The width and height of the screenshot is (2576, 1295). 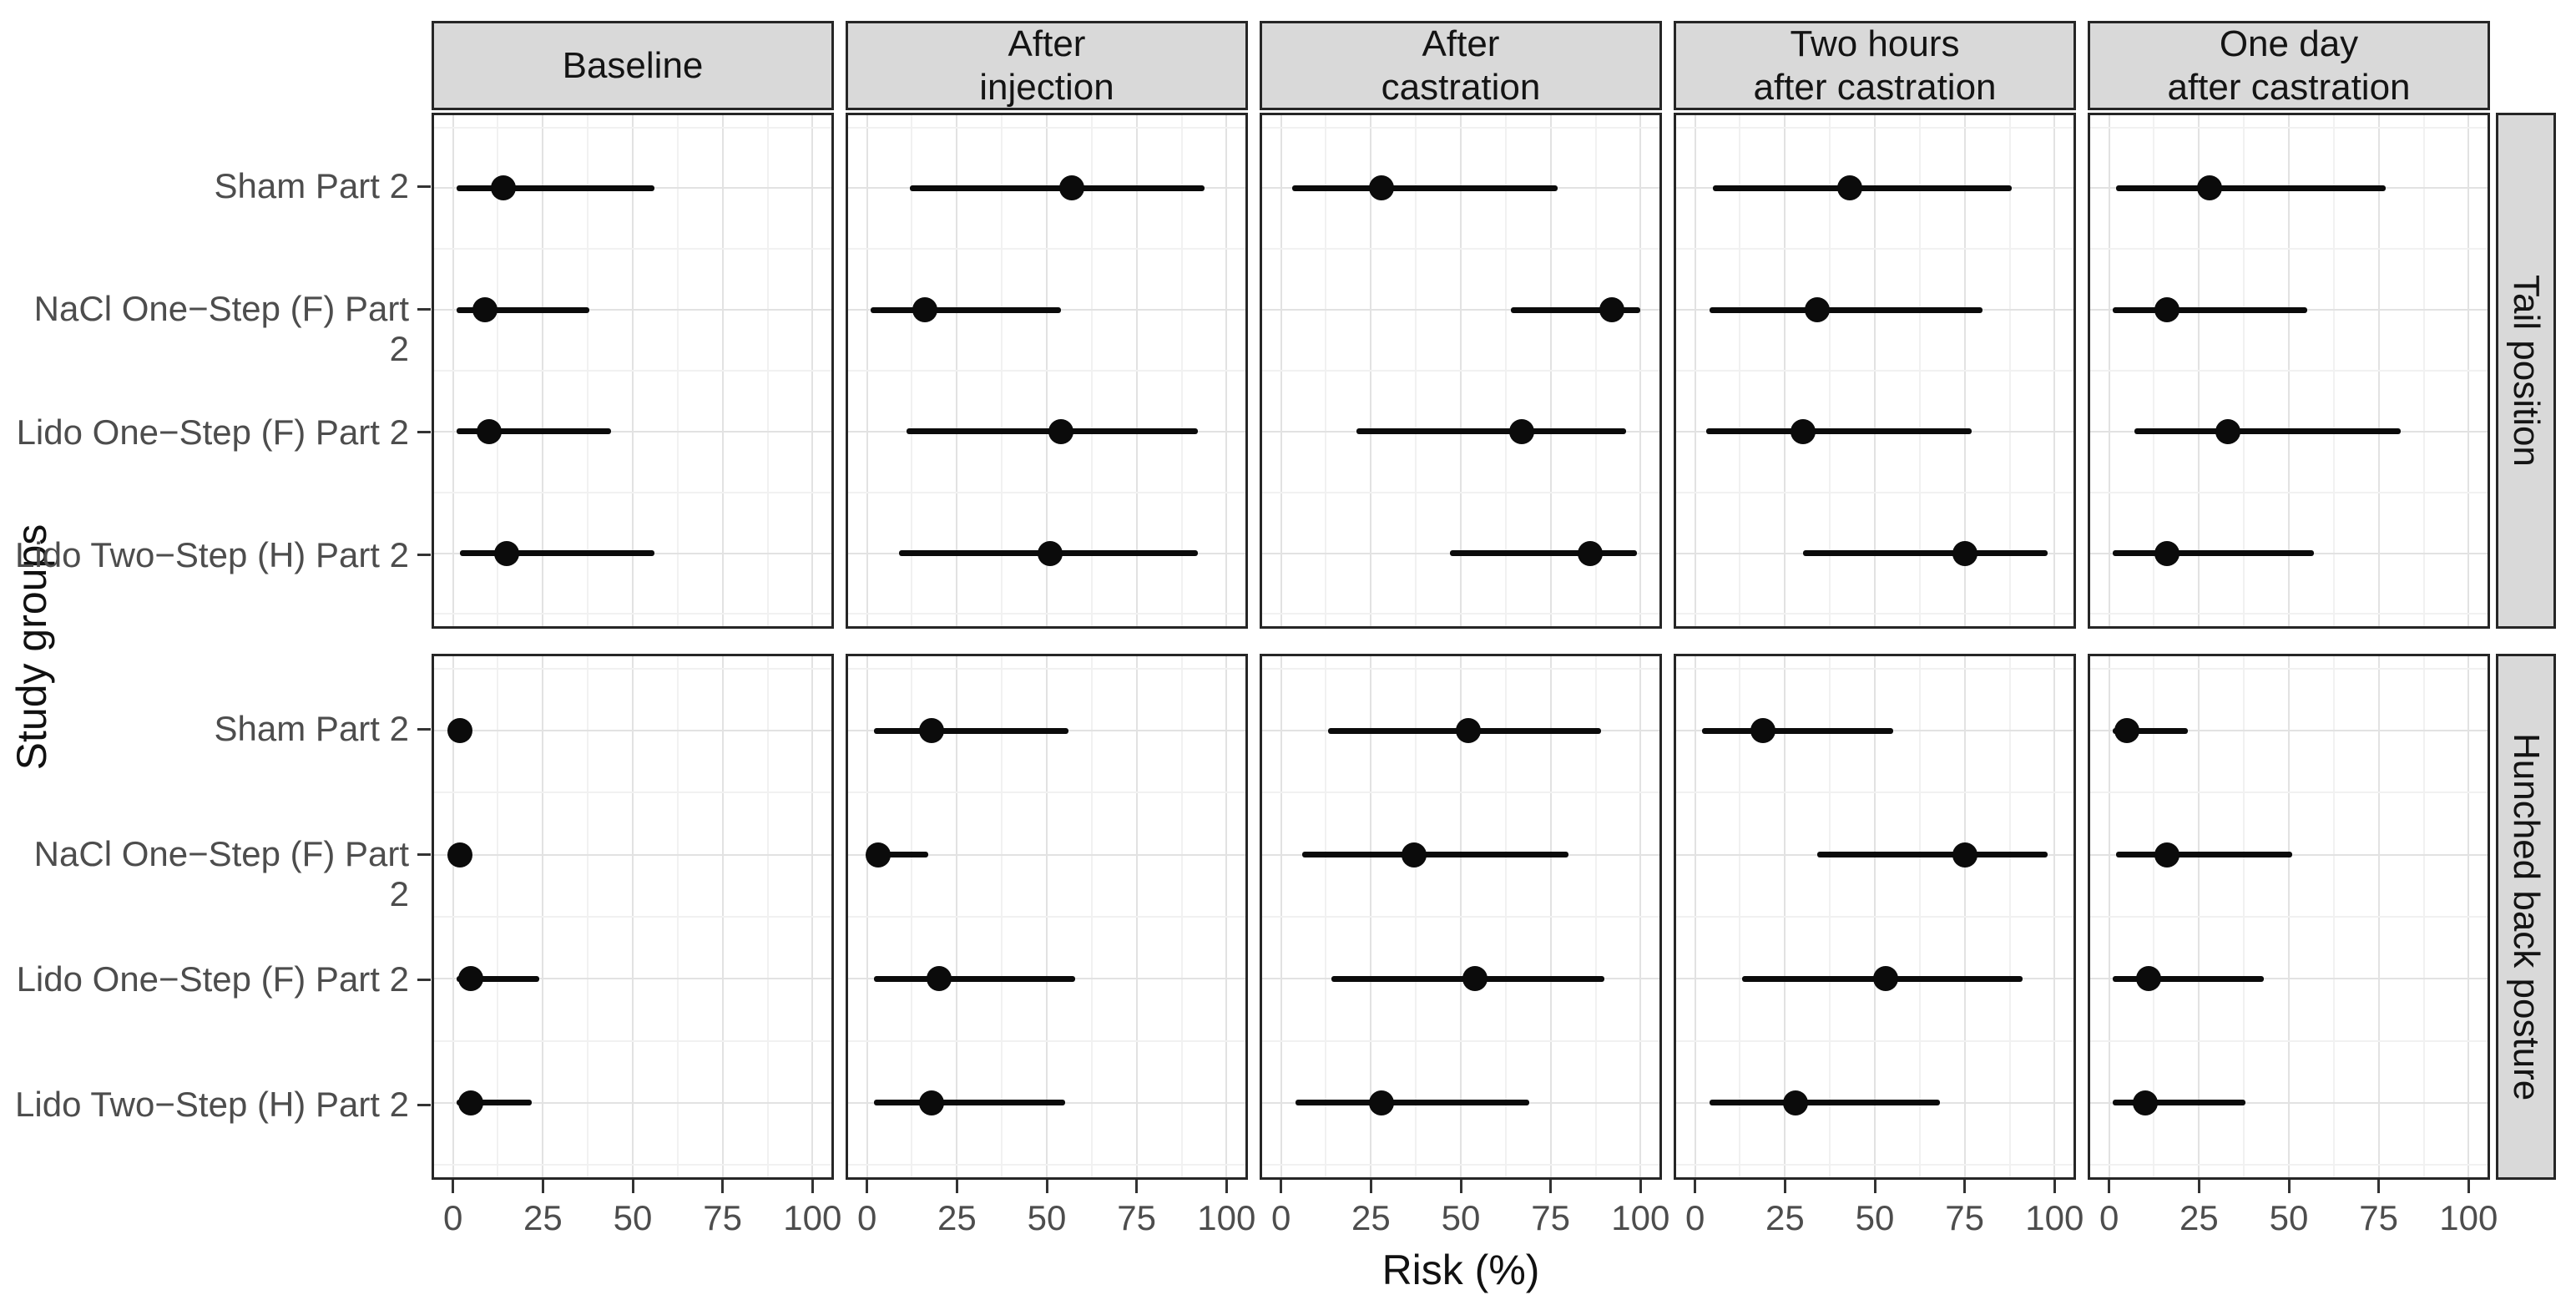 I want to click on col-facet-strip: Baseline, so click(x=633, y=65).